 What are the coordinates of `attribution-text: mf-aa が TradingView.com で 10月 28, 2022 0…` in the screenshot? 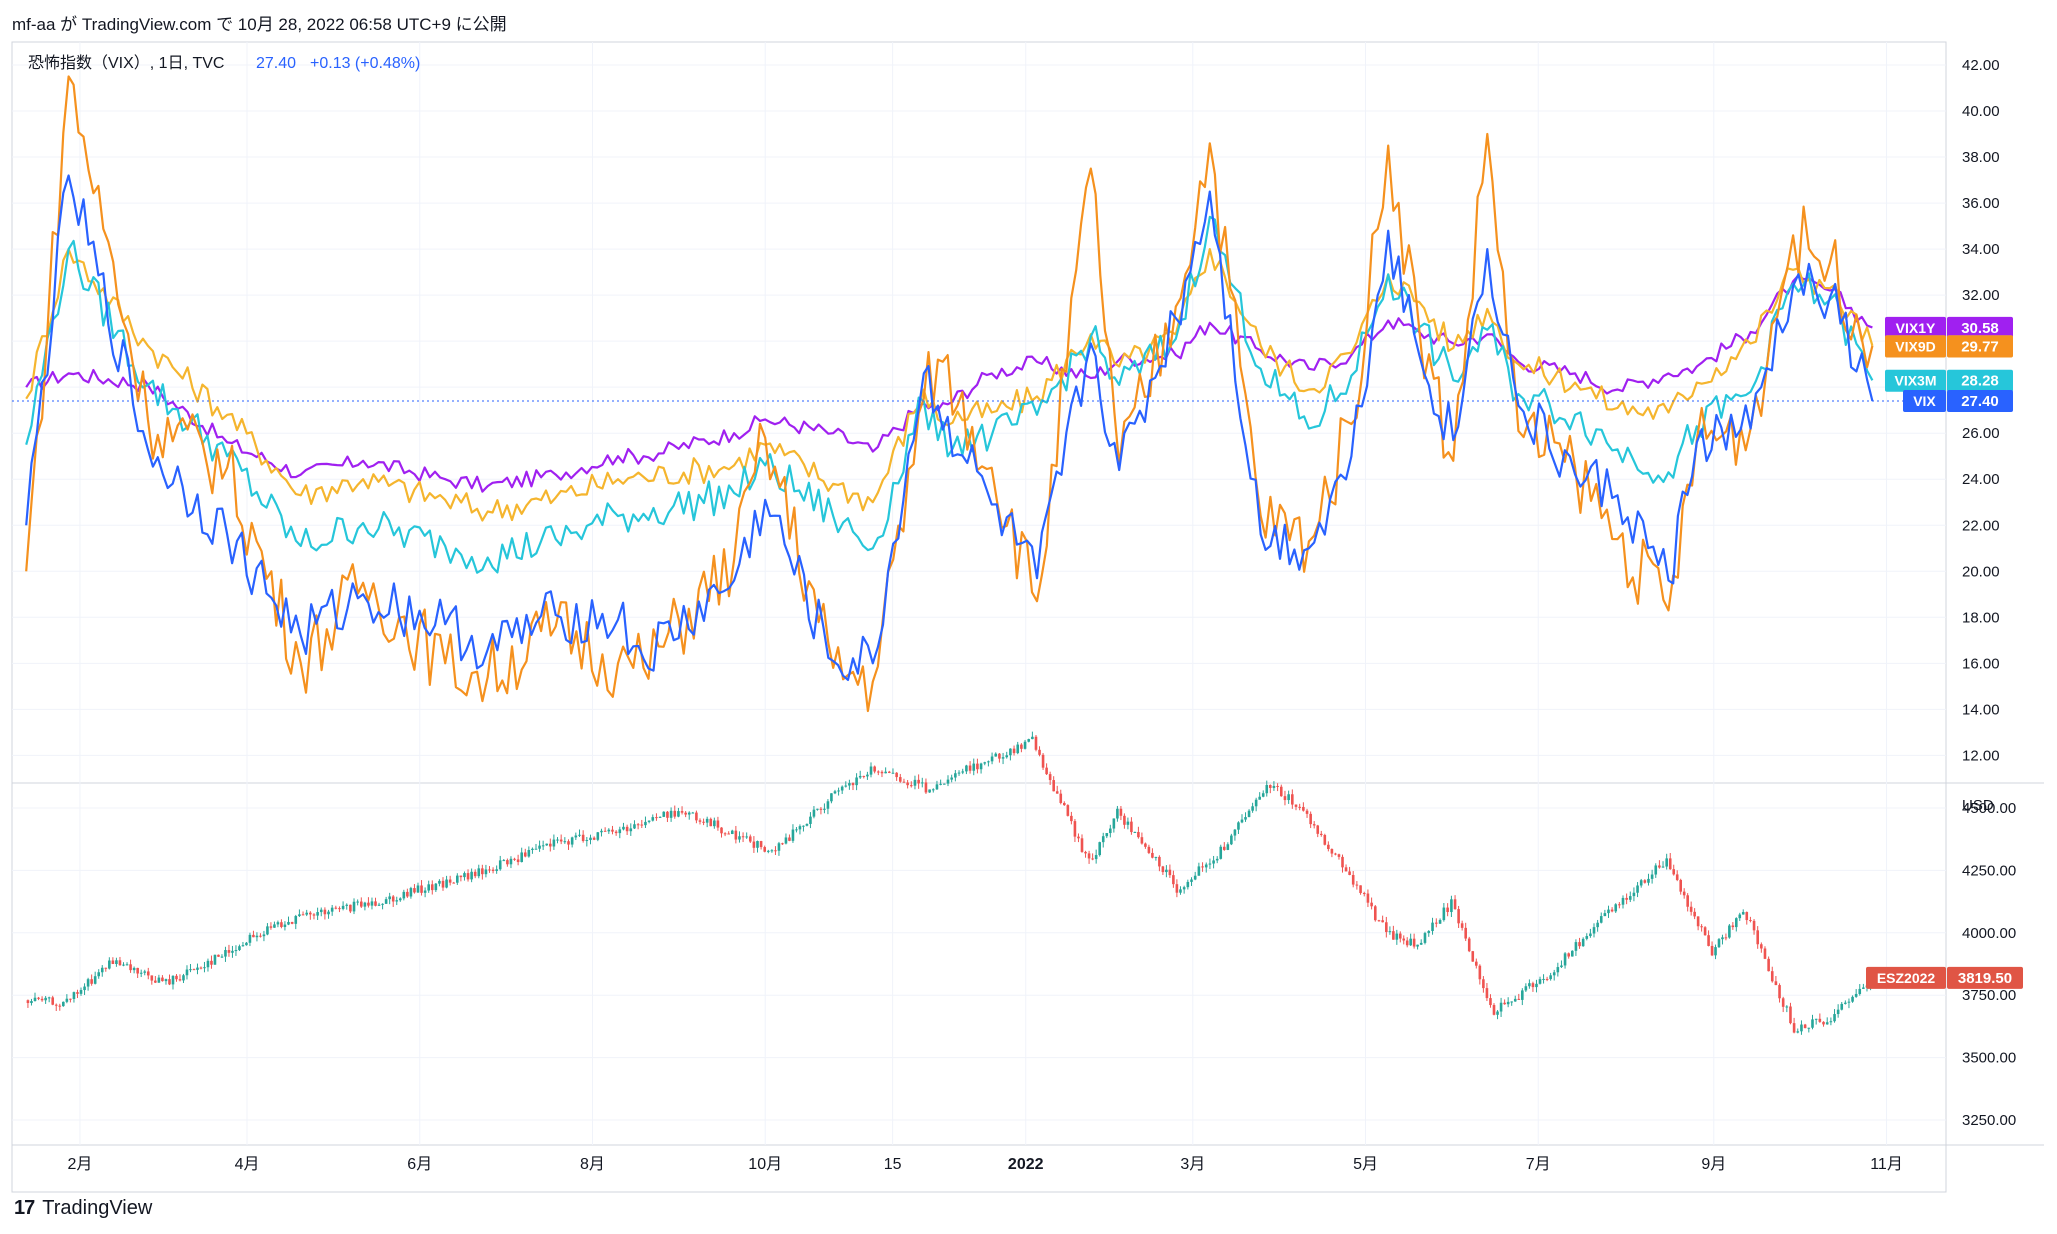 It's located at (259, 24).